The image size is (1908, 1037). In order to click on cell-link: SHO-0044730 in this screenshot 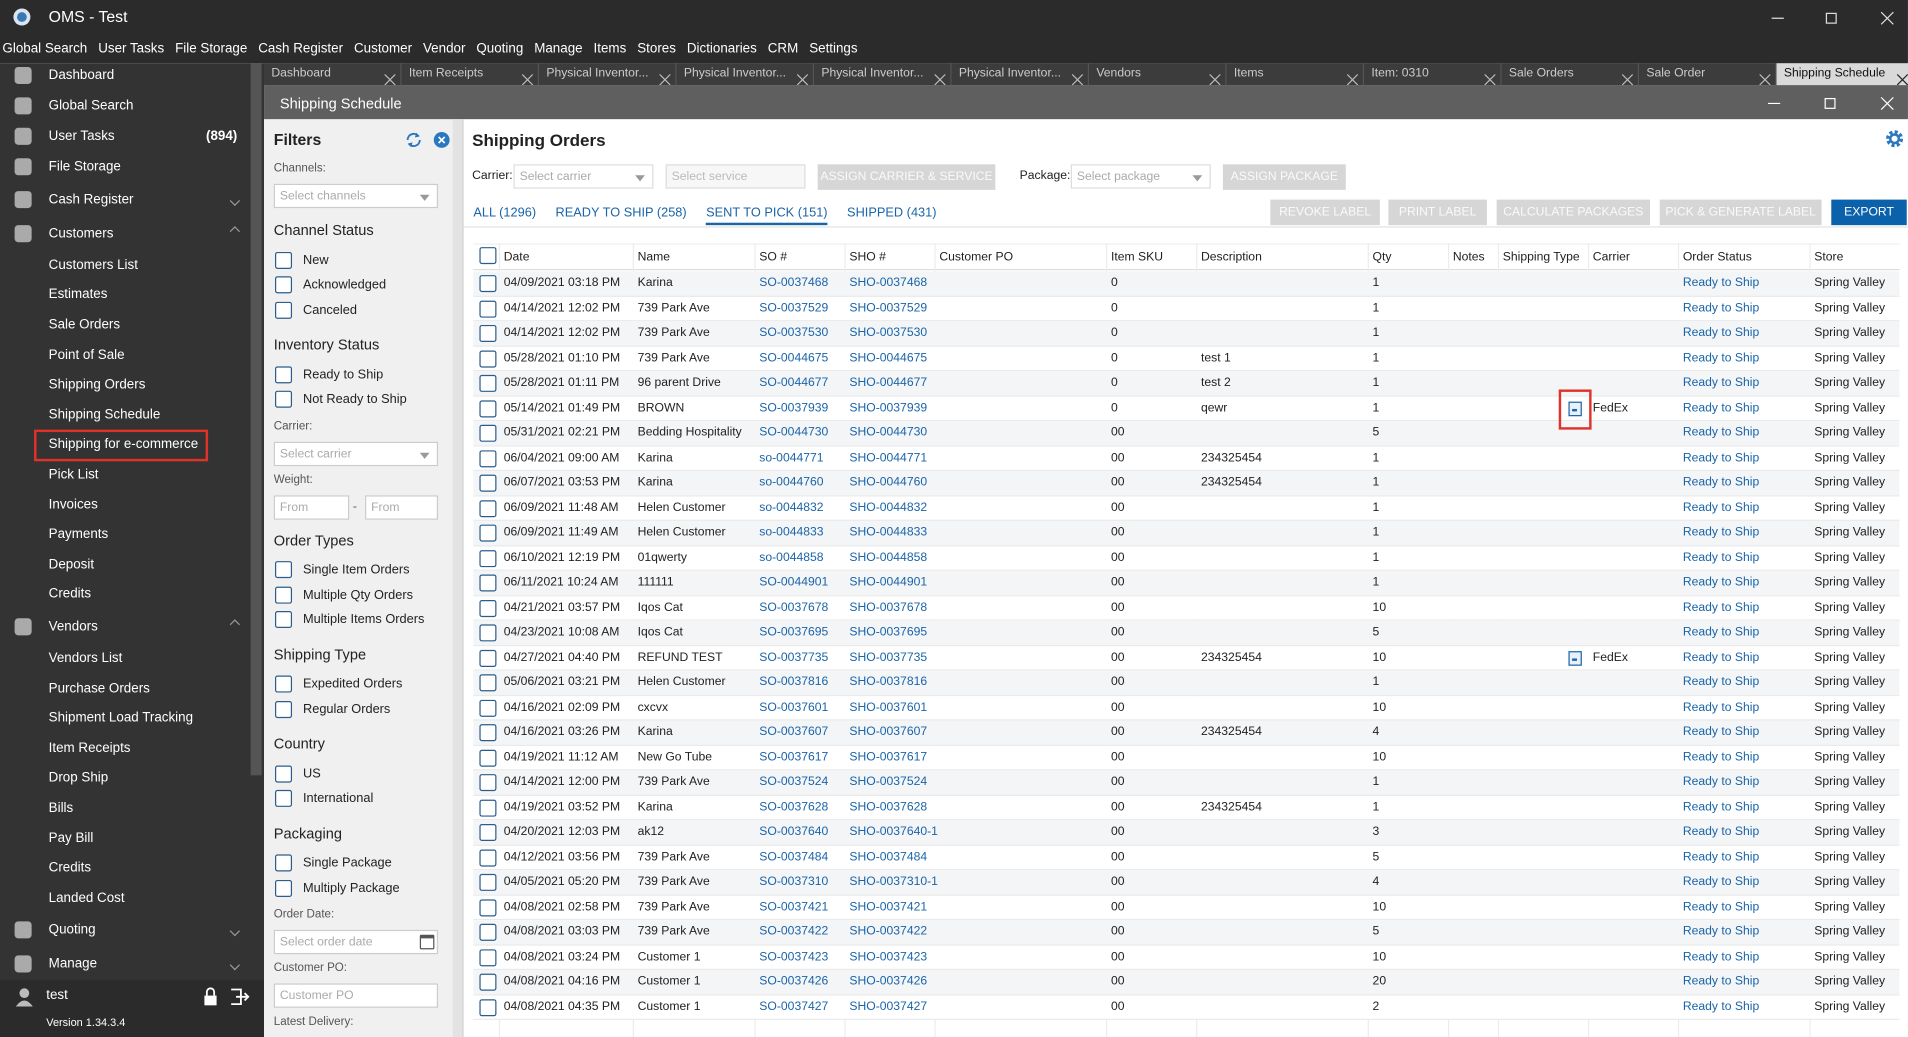, I will do `click(888, 432)`.